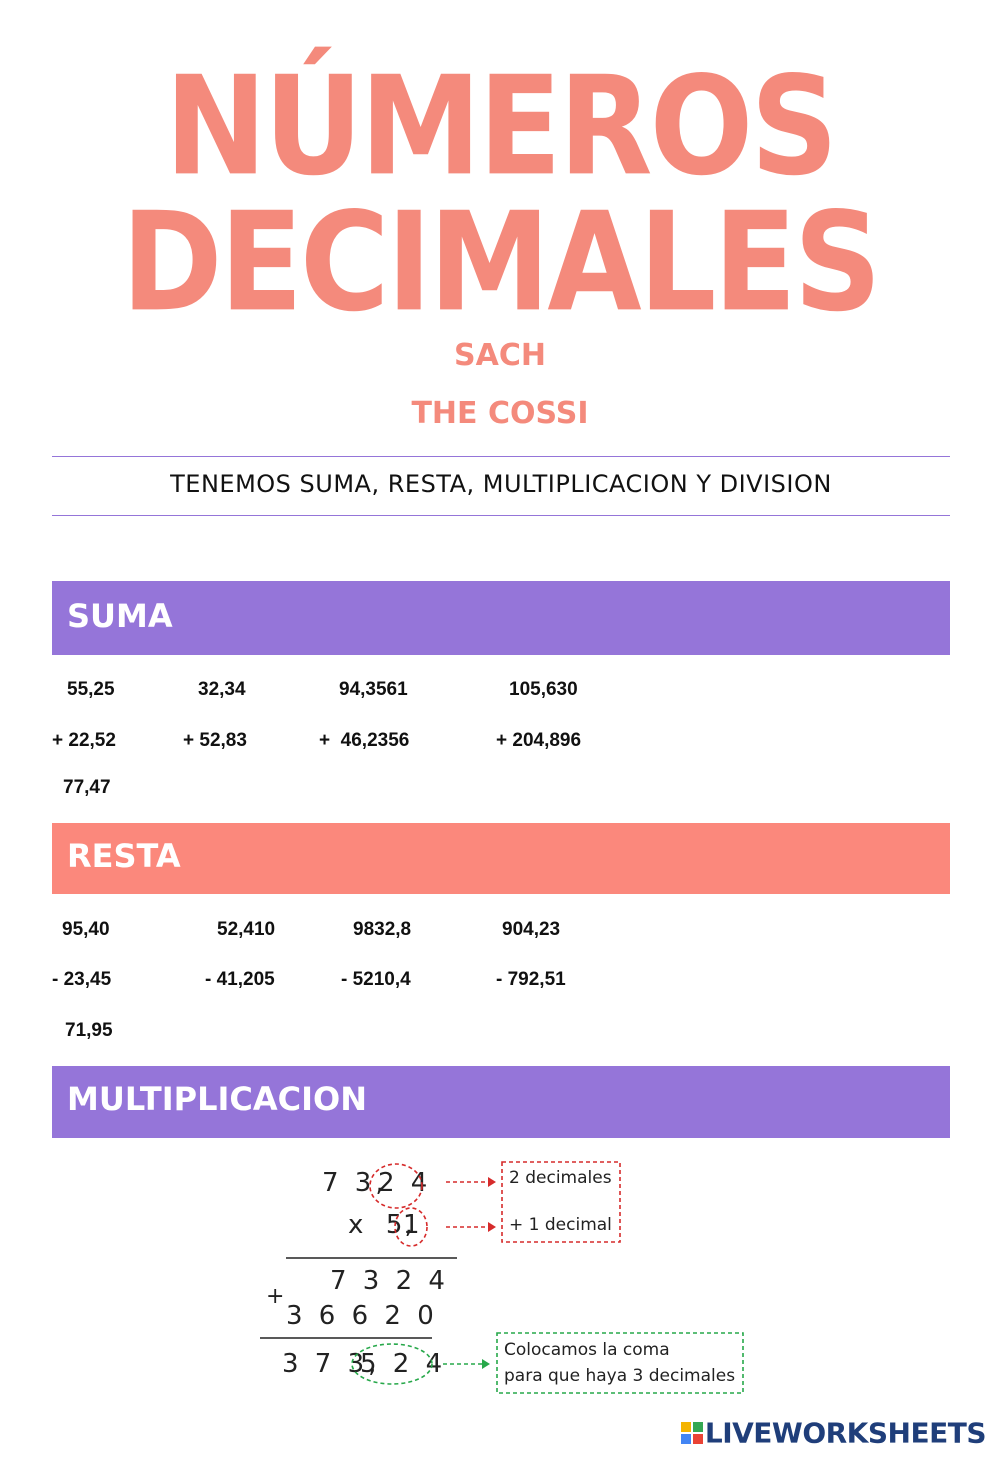 This screenshot has width=1000, height=1457. What do you see at coordinates (217, 1099) in the screenshot?
I see `section-title: MULTIPLICACION` at bounding box center [217, 1099].